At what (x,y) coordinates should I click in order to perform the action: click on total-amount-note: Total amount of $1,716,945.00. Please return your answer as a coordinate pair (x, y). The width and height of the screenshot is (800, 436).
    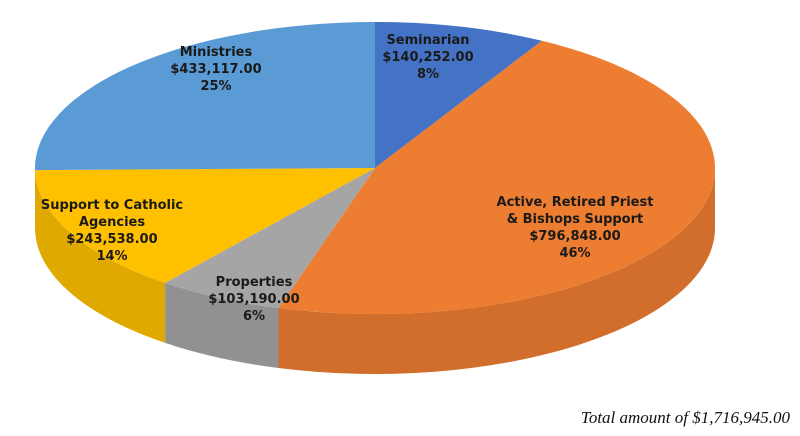
    Looking at the image, I should click on (685, 417).